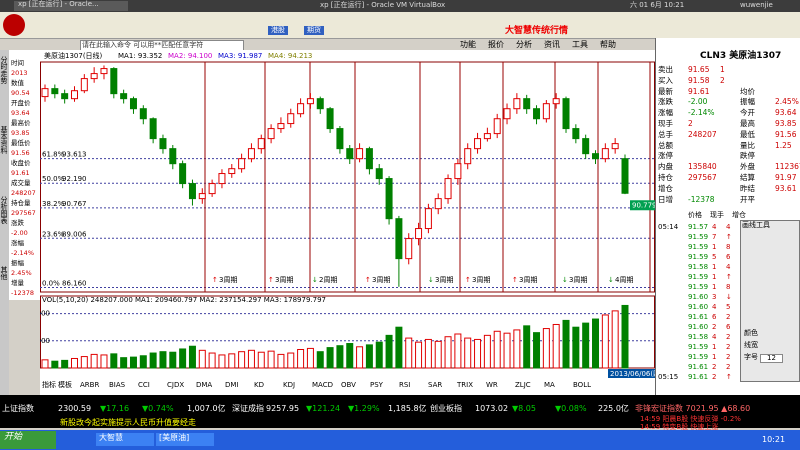 The image size is (800, 450). I want to click on ticker-item: 1,185.8亿, so click(407, 408).